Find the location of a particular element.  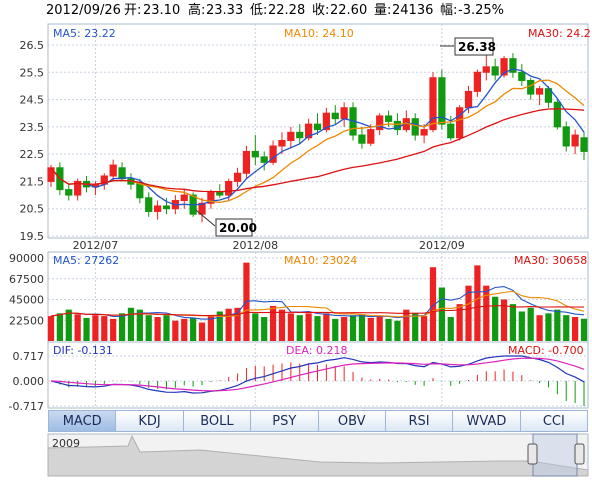

header-vol-label: 量: is located at coordinates (382, 10).